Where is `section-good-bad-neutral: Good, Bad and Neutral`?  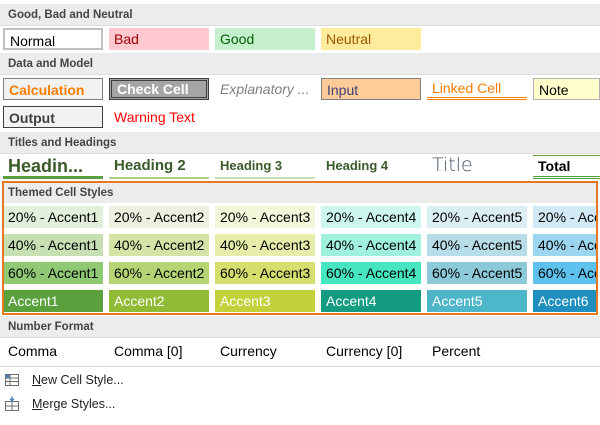
section-good-bad-neutral: Good, Bad and Neutral is located at coordinates (300, 15).